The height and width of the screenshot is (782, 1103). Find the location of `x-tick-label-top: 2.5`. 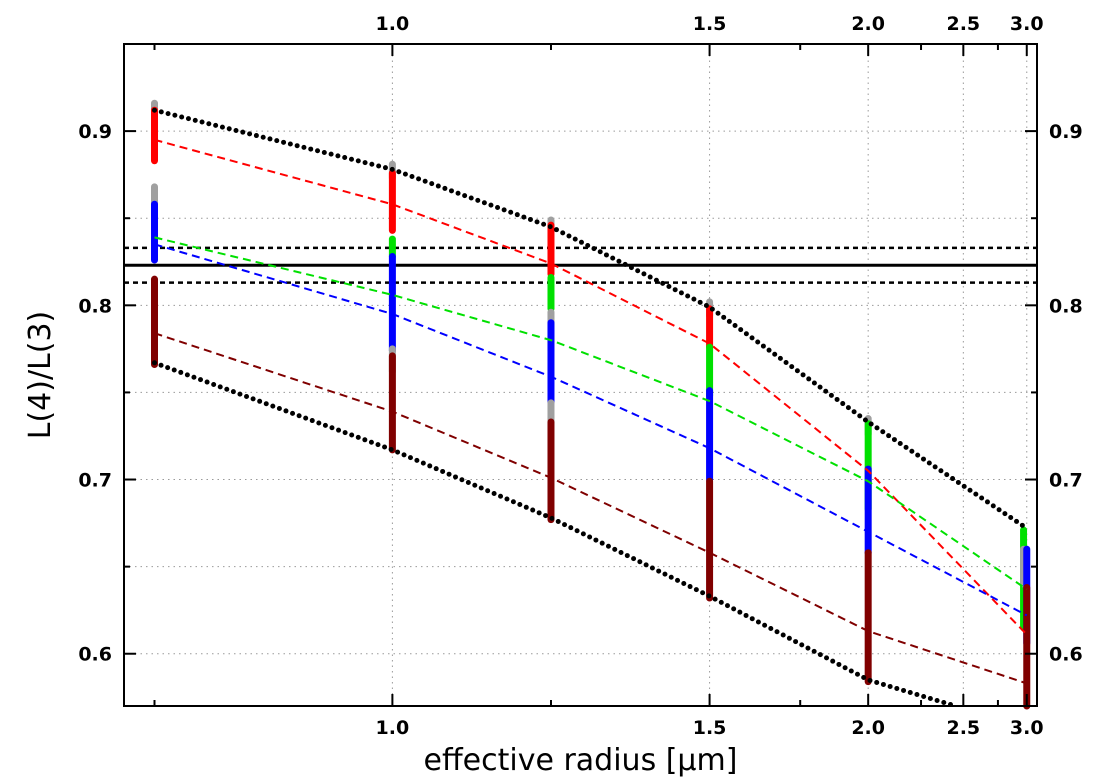

x-tick-label-top: 2.5 is located at coordinates (963, 24).